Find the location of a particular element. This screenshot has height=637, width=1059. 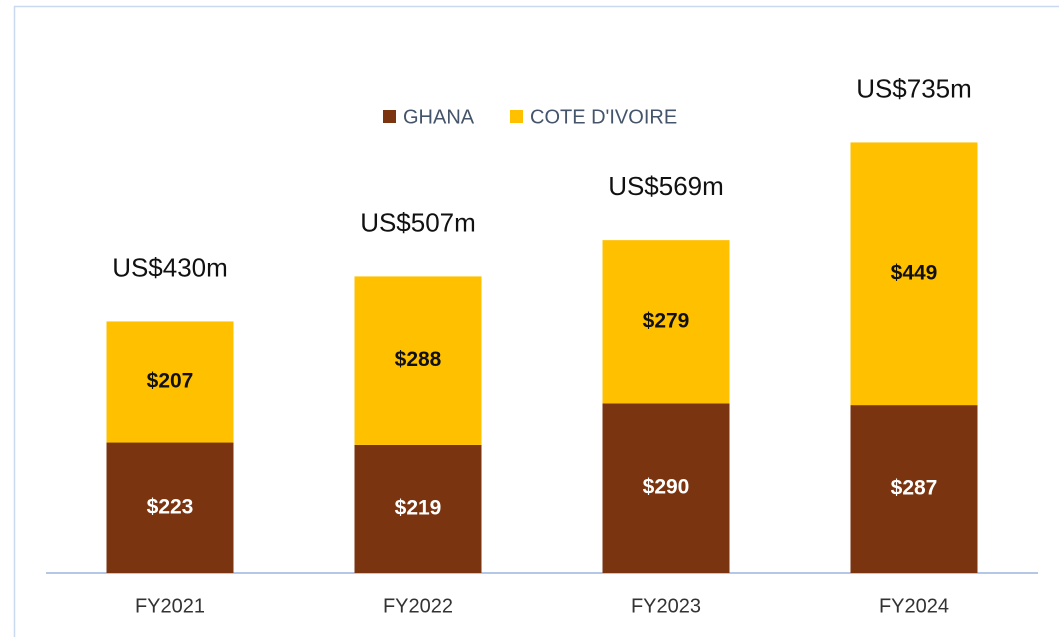

x-tick-label: FY2021 is located at coordinates (170, 606).